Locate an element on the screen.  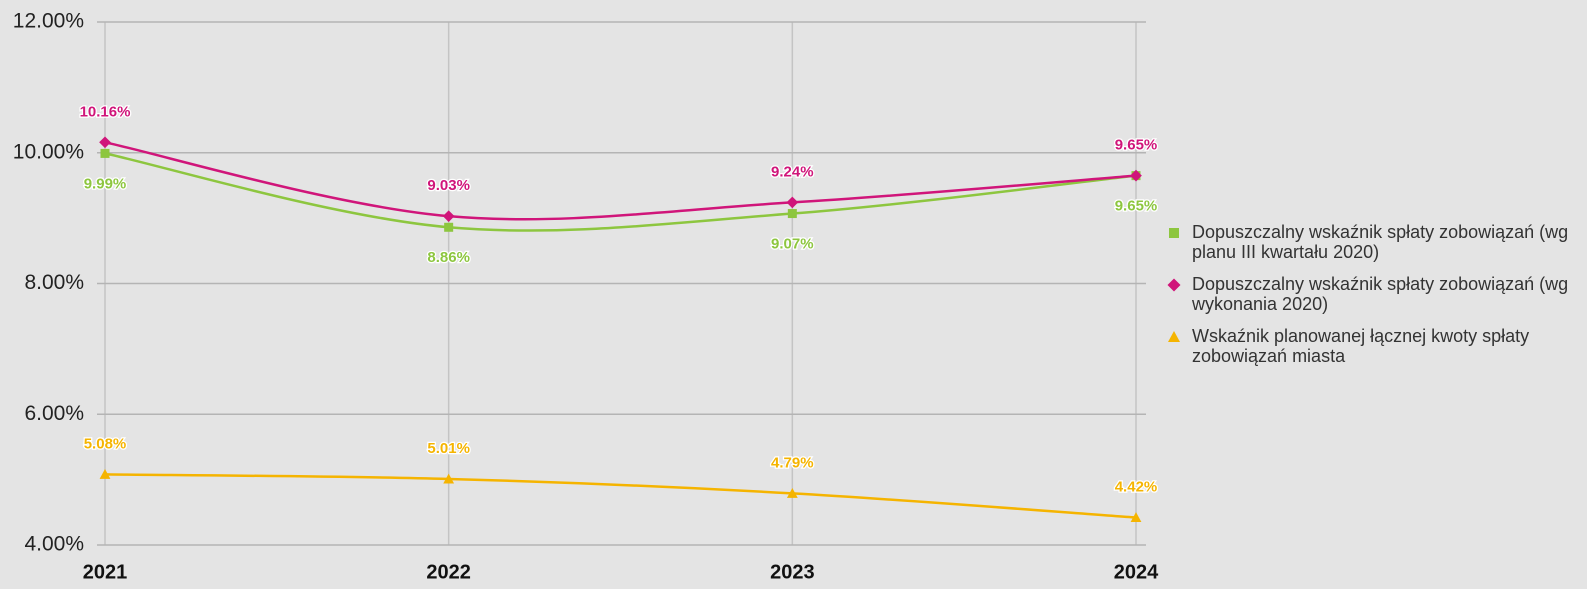
data-label: 10.16% is located at coordinates (105, 111).